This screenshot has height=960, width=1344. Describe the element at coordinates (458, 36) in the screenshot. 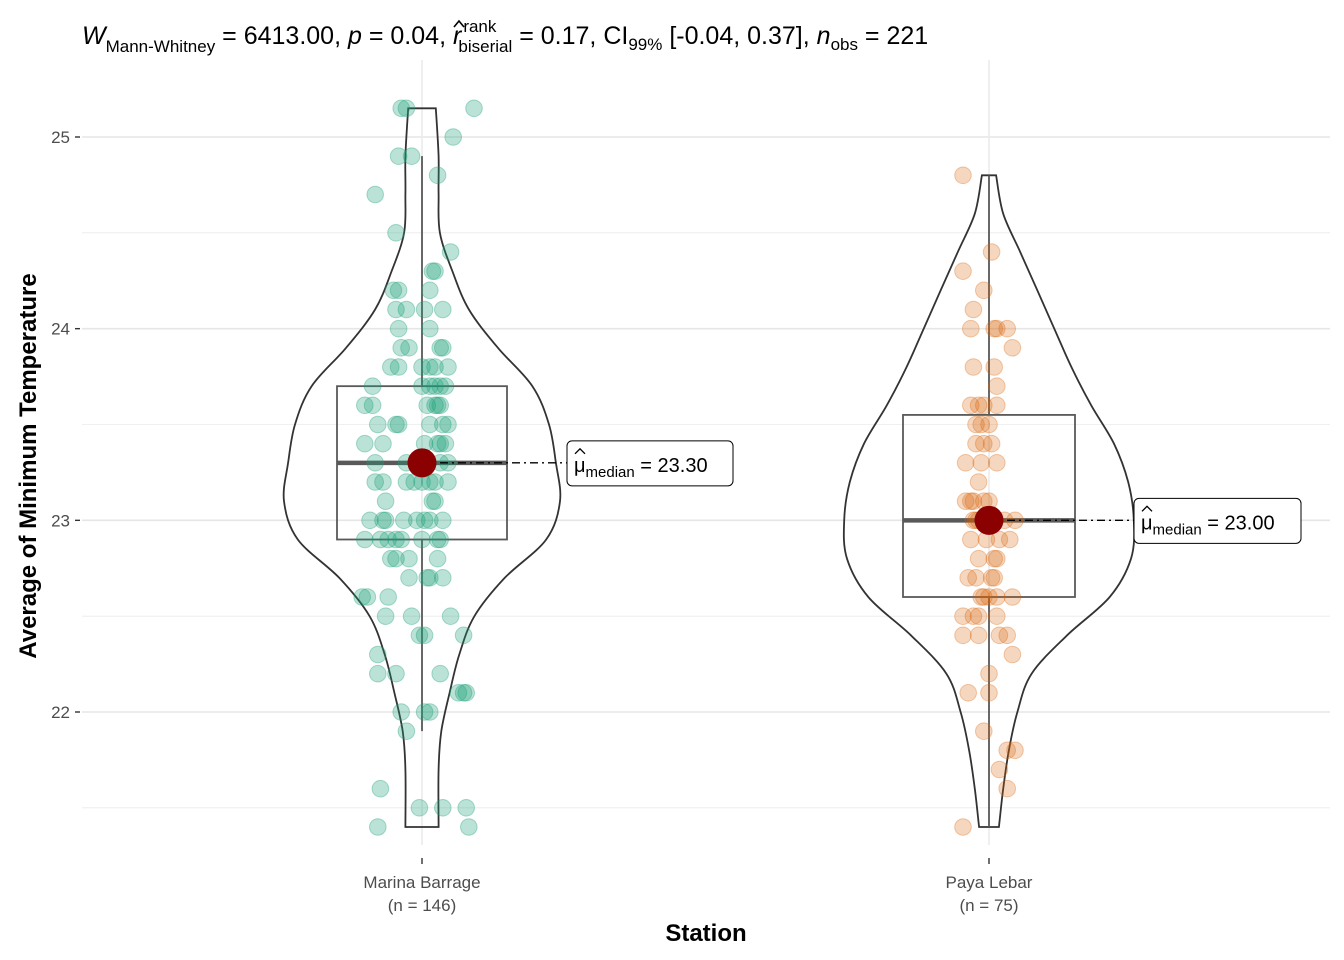

I see `effsize-symbol: r` at that location.